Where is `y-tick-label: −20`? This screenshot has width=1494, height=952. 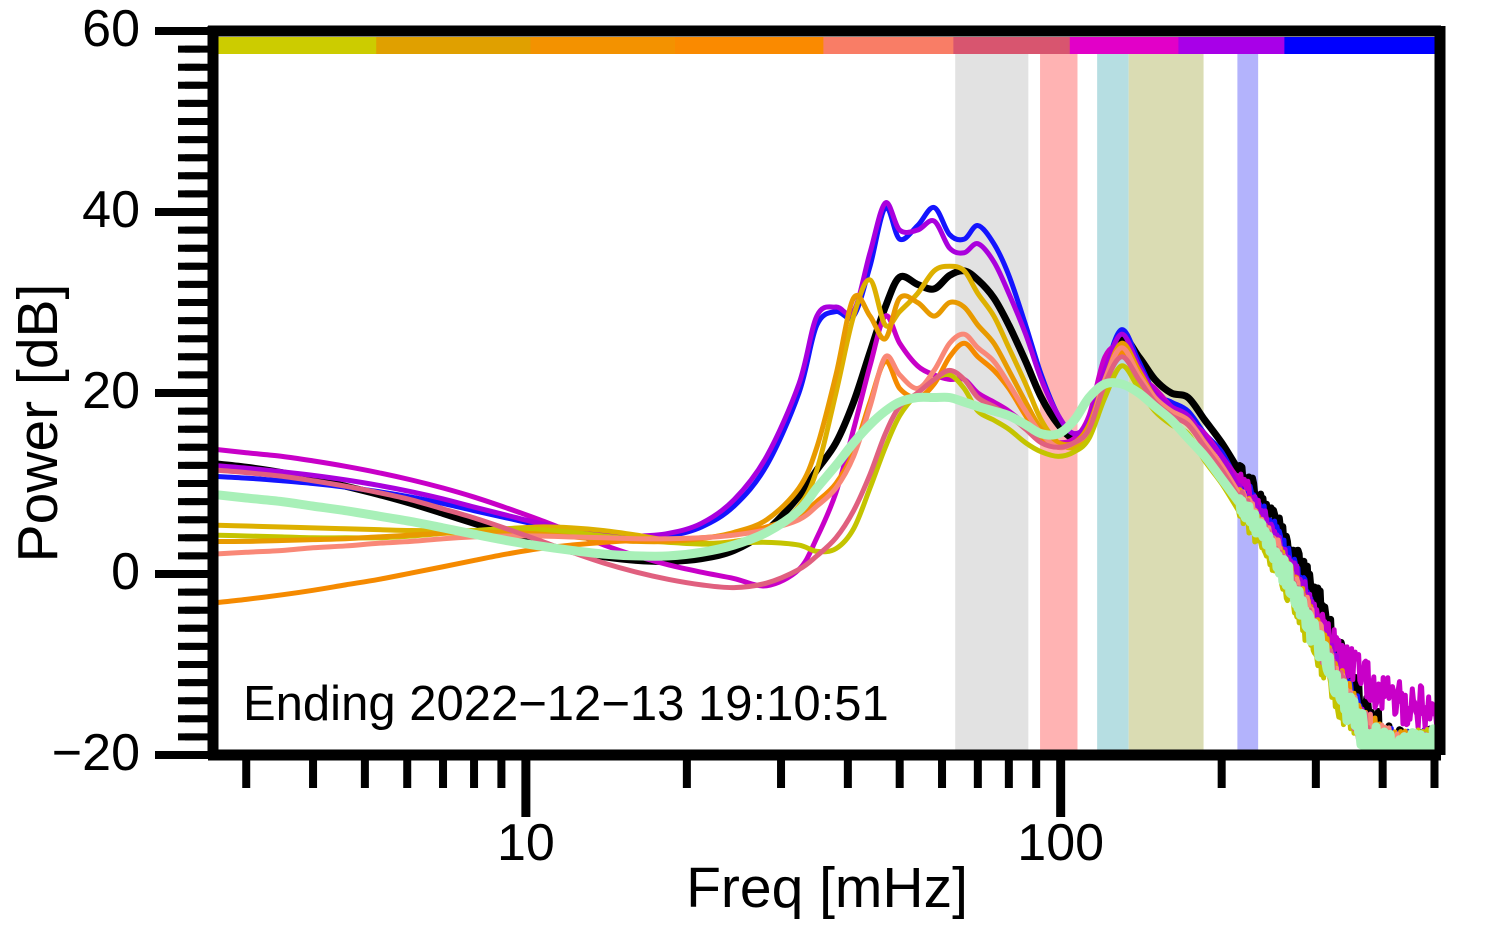 y-tick-label: −20 is located at coordinates (95, 753).